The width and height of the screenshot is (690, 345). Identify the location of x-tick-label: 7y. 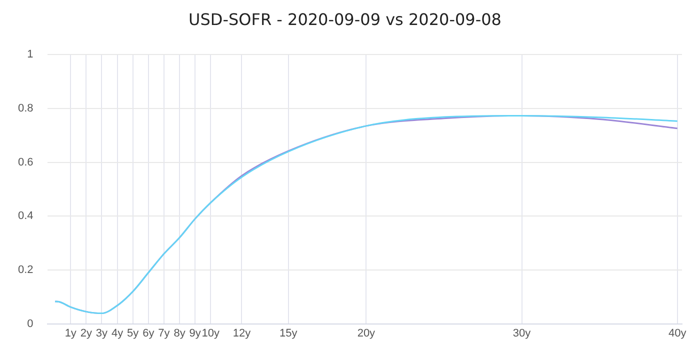
(164, 333).